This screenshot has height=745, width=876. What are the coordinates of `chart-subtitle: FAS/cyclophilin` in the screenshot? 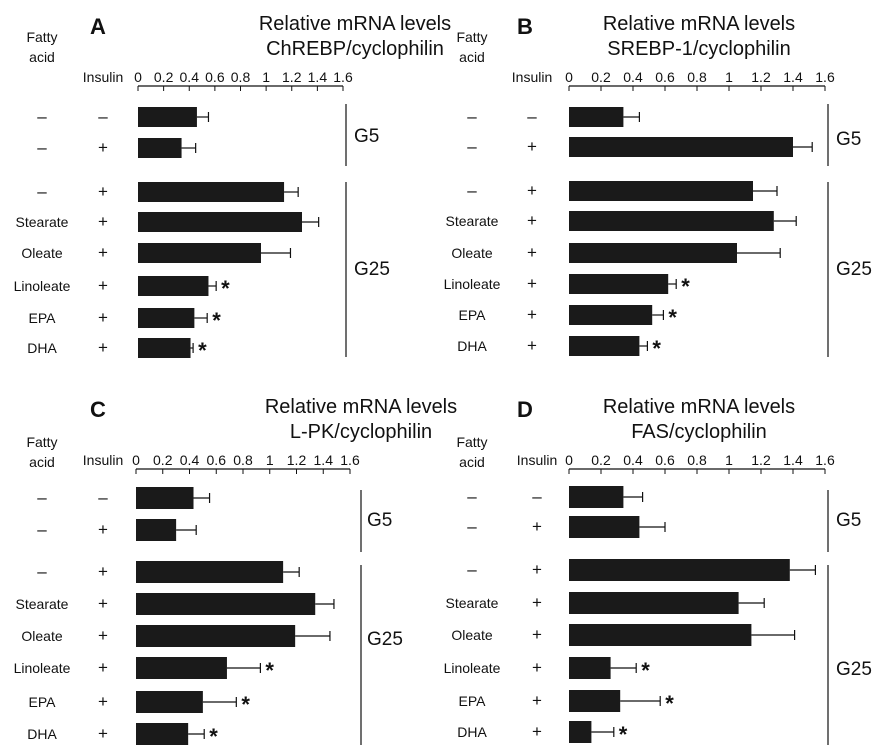 It's located at (699, 432).